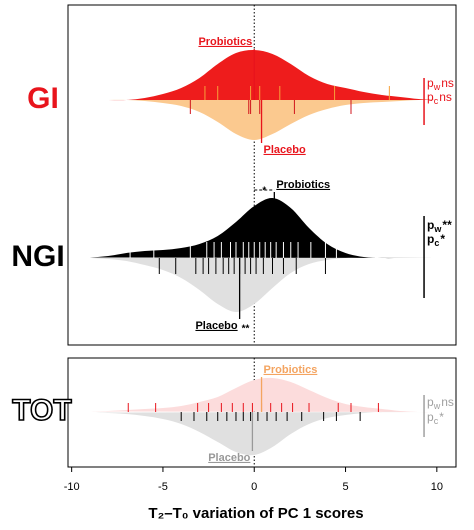 The image size is (474, 530). I want to click on x-axis-label: T₂–T₀ variation of PC 1 scores, so click(255, 513).